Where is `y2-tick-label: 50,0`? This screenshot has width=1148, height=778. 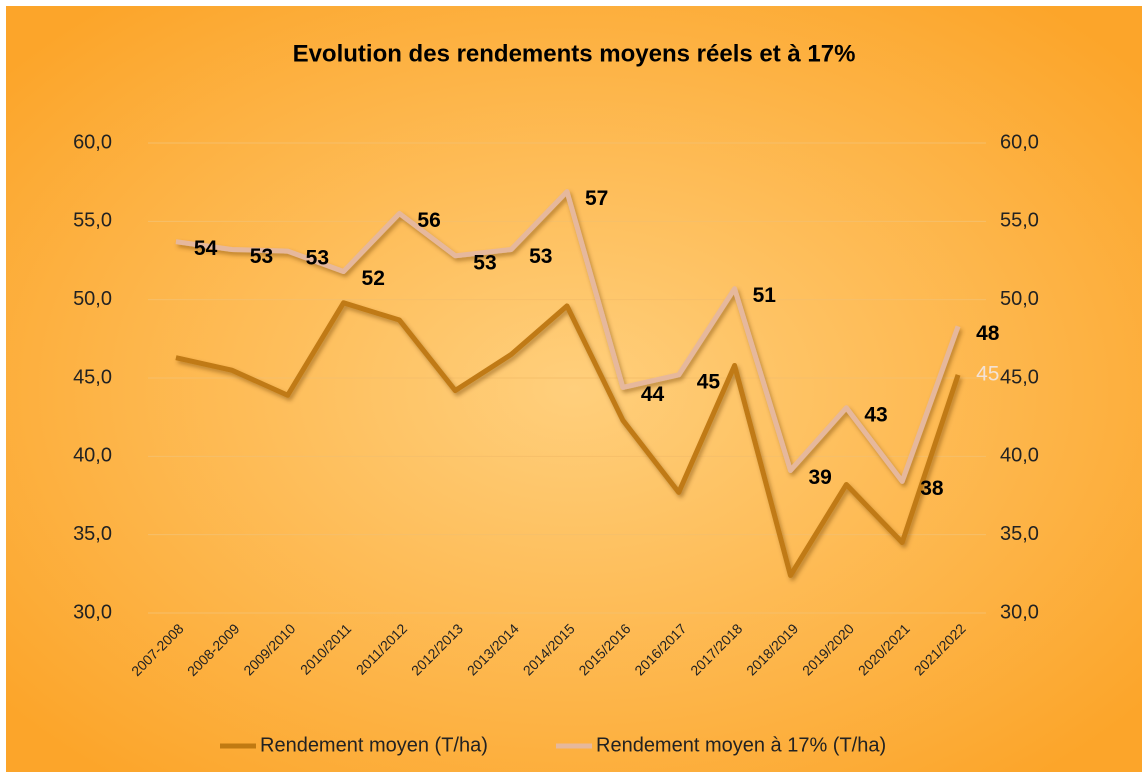
y2-tick-label: 50,0 is located at coordinates (1019, 299).